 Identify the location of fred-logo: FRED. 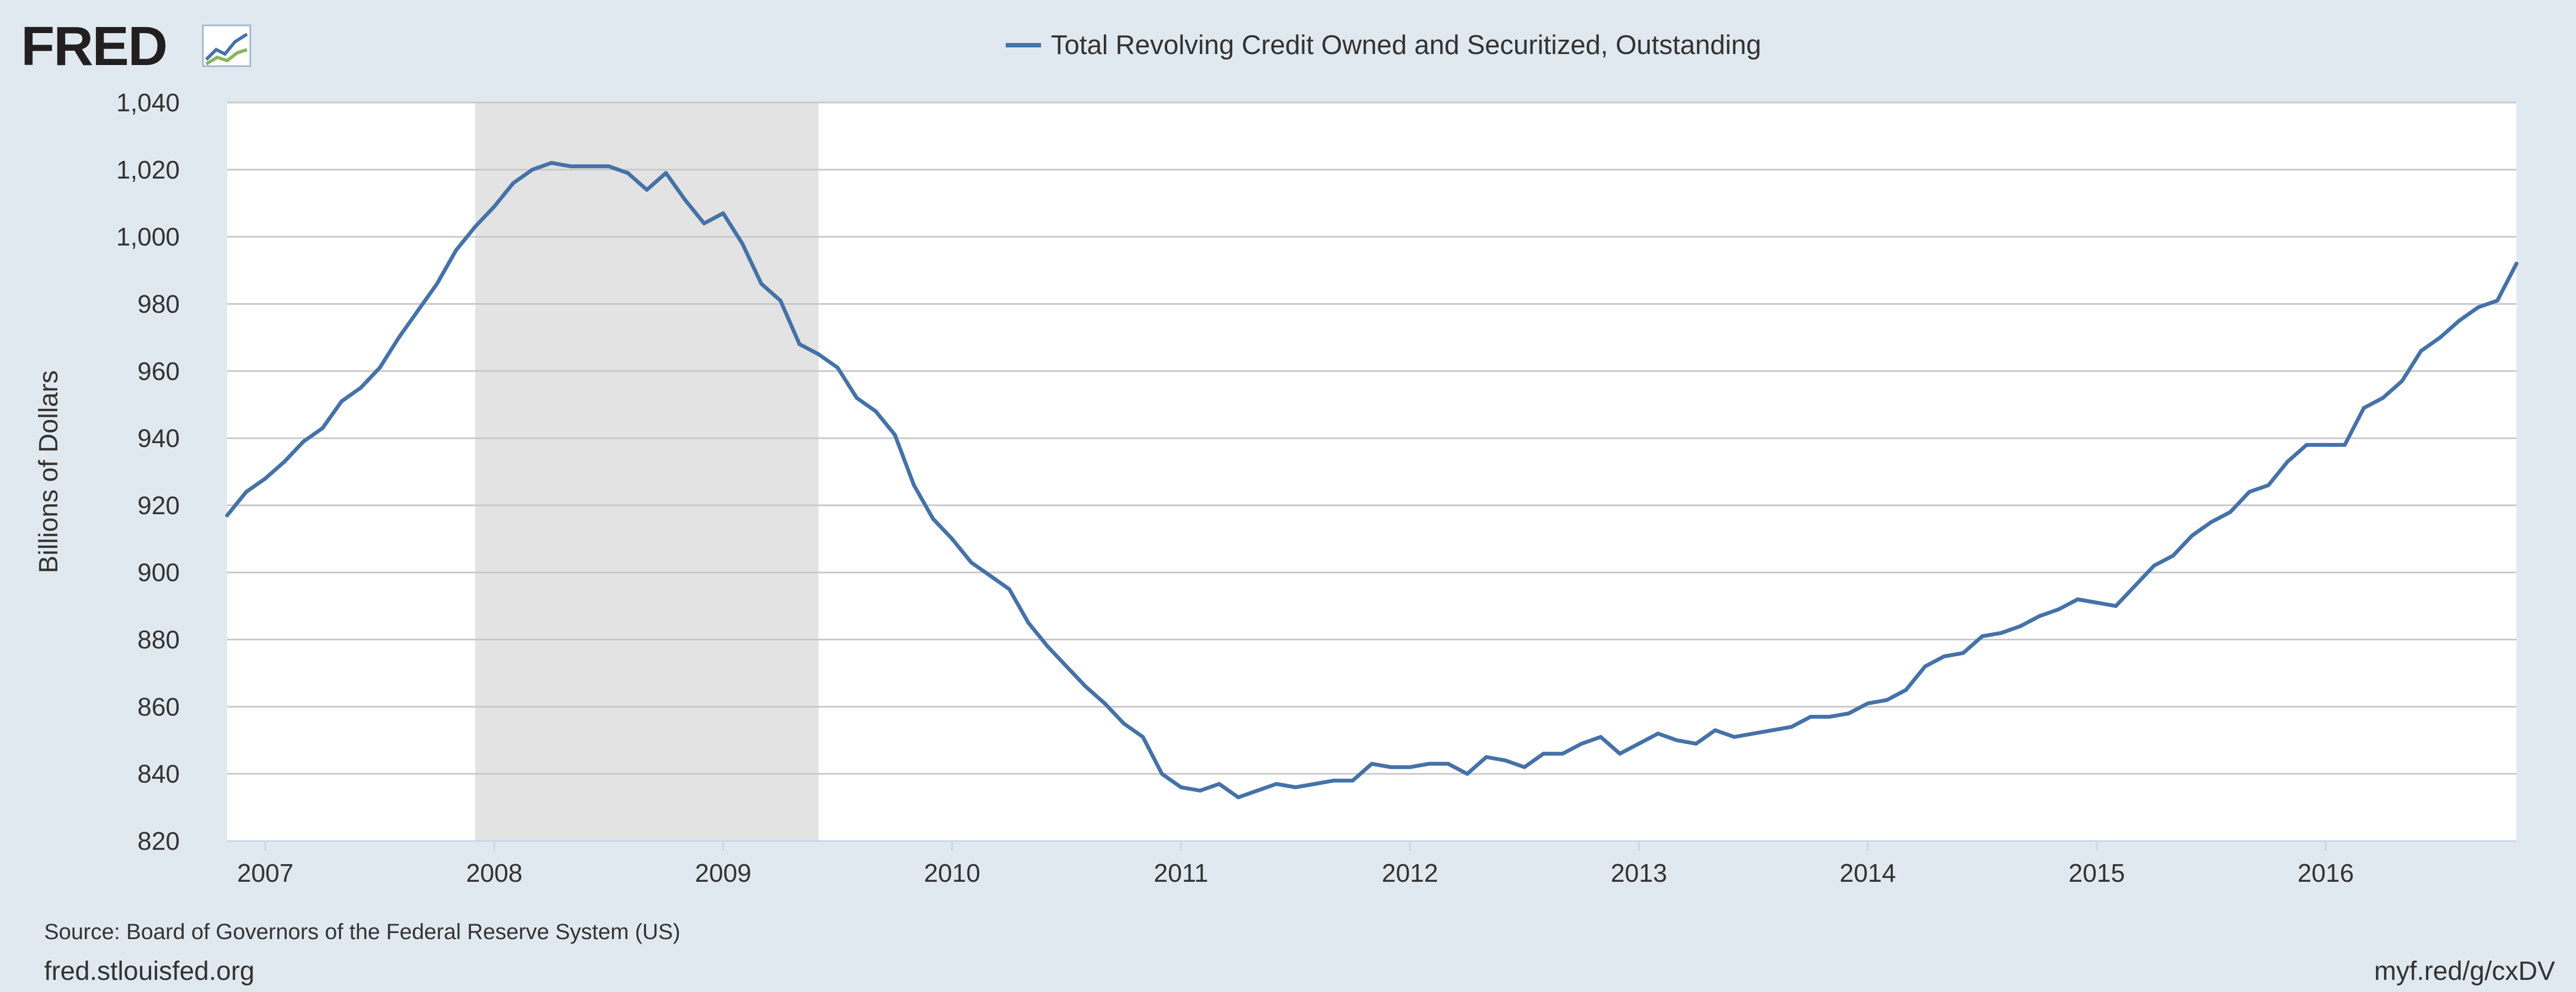
(136, 46).